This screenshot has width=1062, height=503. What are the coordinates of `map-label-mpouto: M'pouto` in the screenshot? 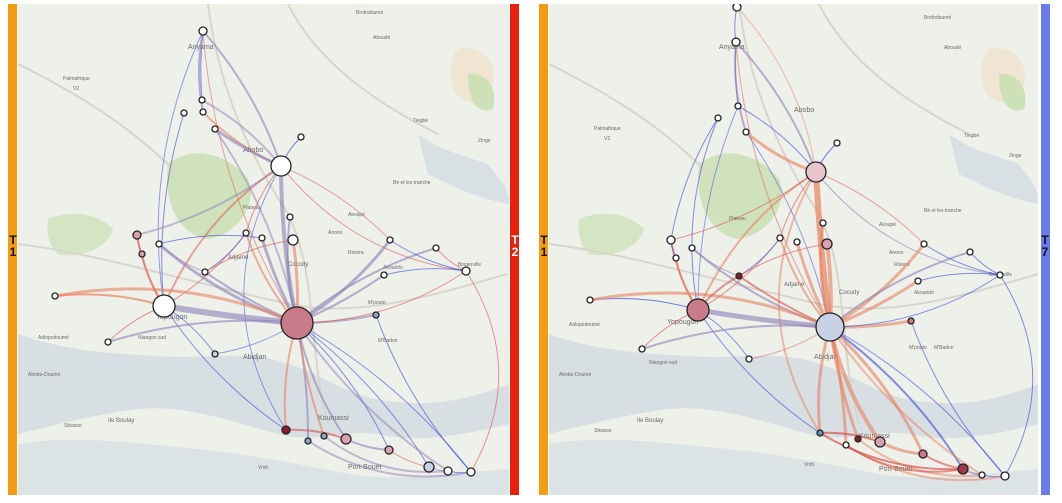 It's located at (918, 348).